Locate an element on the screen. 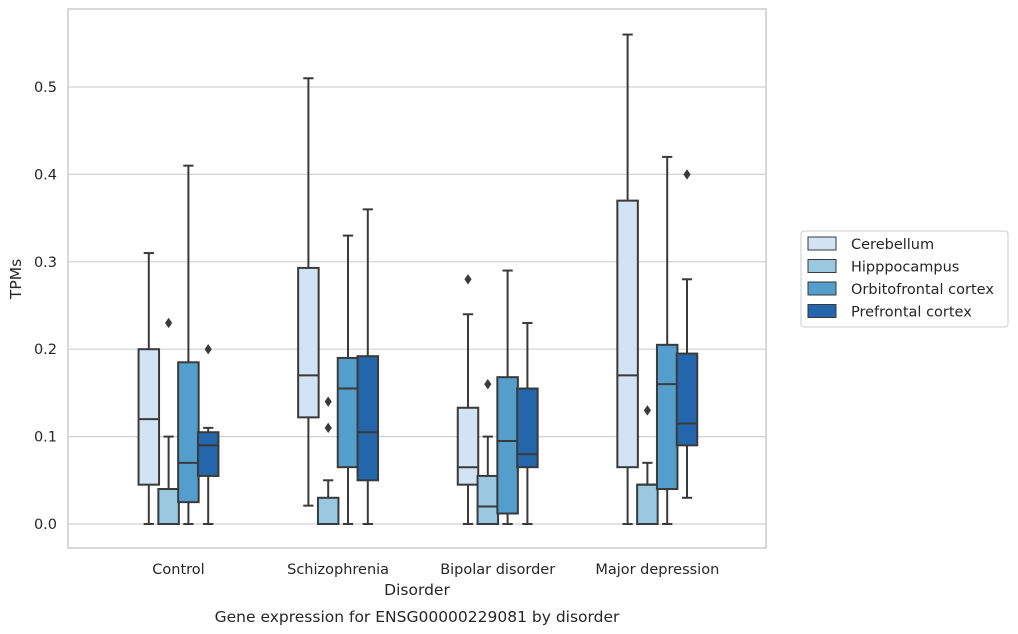  x-tick-label: Major depression is located at coordinates (657, 570).